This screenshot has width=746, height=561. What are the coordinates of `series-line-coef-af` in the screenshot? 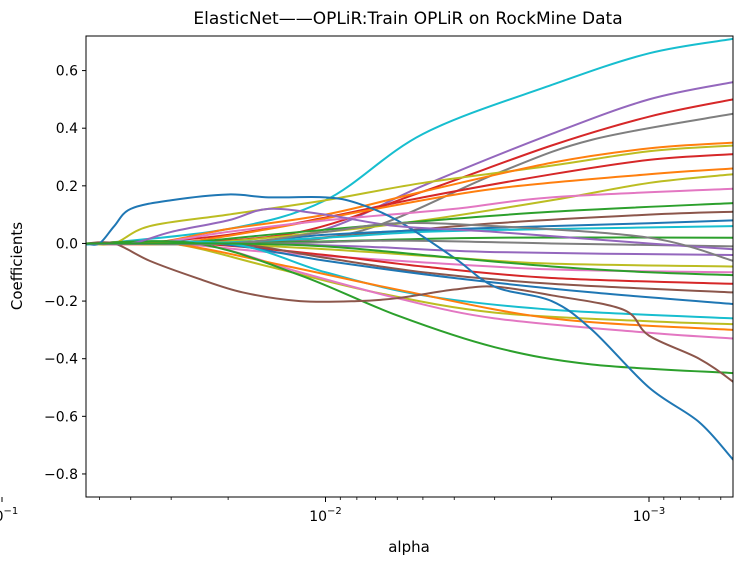 It's located at (409, 259).